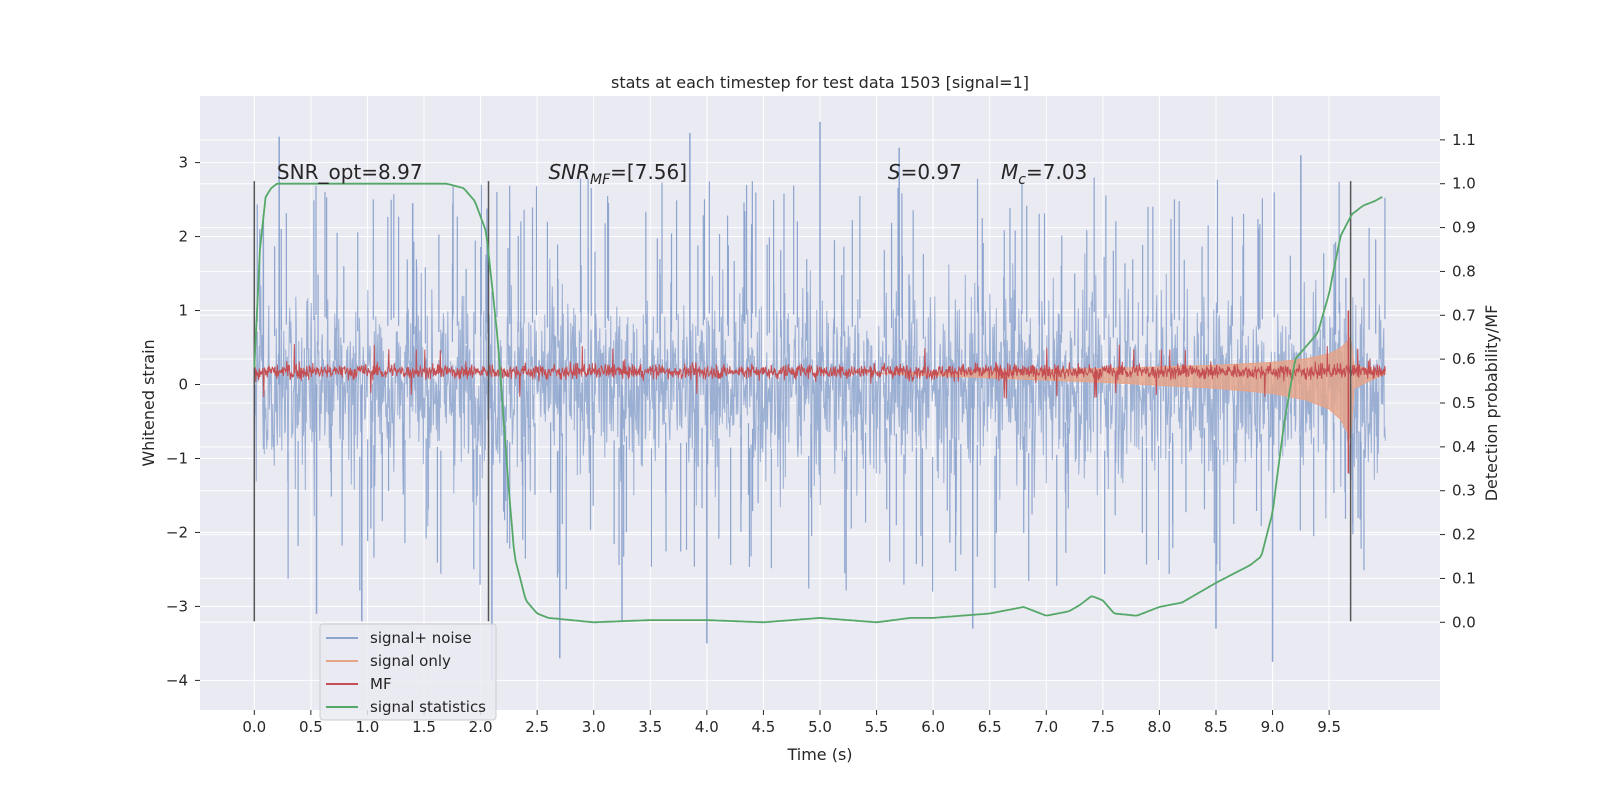 The image size is (1600, 800). What do you see at coordinates (1464, 184) in the screenshot?
I see `y2-tick-label: 1.0` at bounding box center [1464, 184].